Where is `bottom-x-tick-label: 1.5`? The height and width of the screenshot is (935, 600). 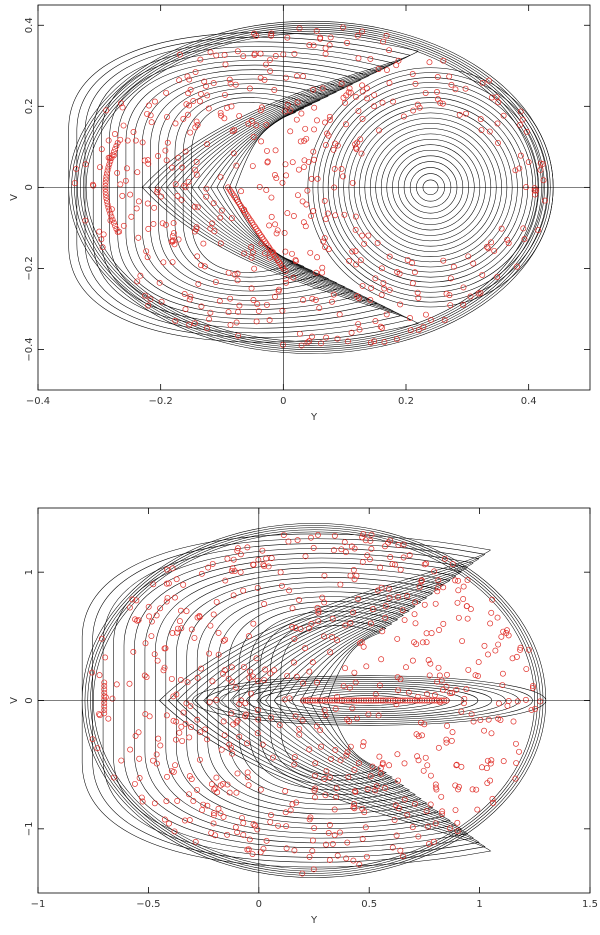
bottom-x-tick-label: 1.5 is located at coordinates (590, 904).